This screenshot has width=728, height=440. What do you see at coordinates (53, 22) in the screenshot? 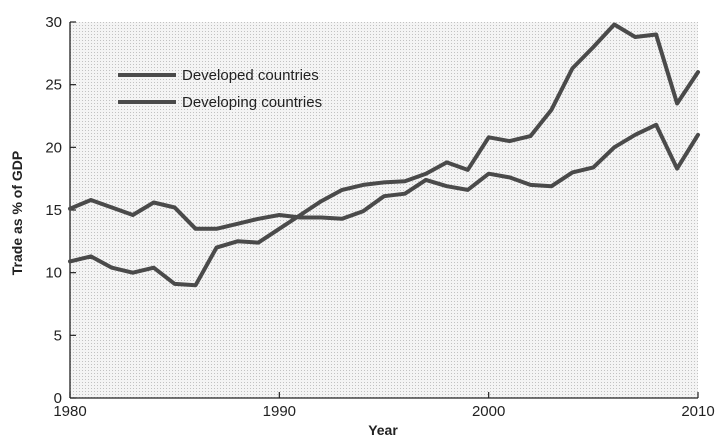
I see `y-tick-label: 30` at bounding box center [53, 22].